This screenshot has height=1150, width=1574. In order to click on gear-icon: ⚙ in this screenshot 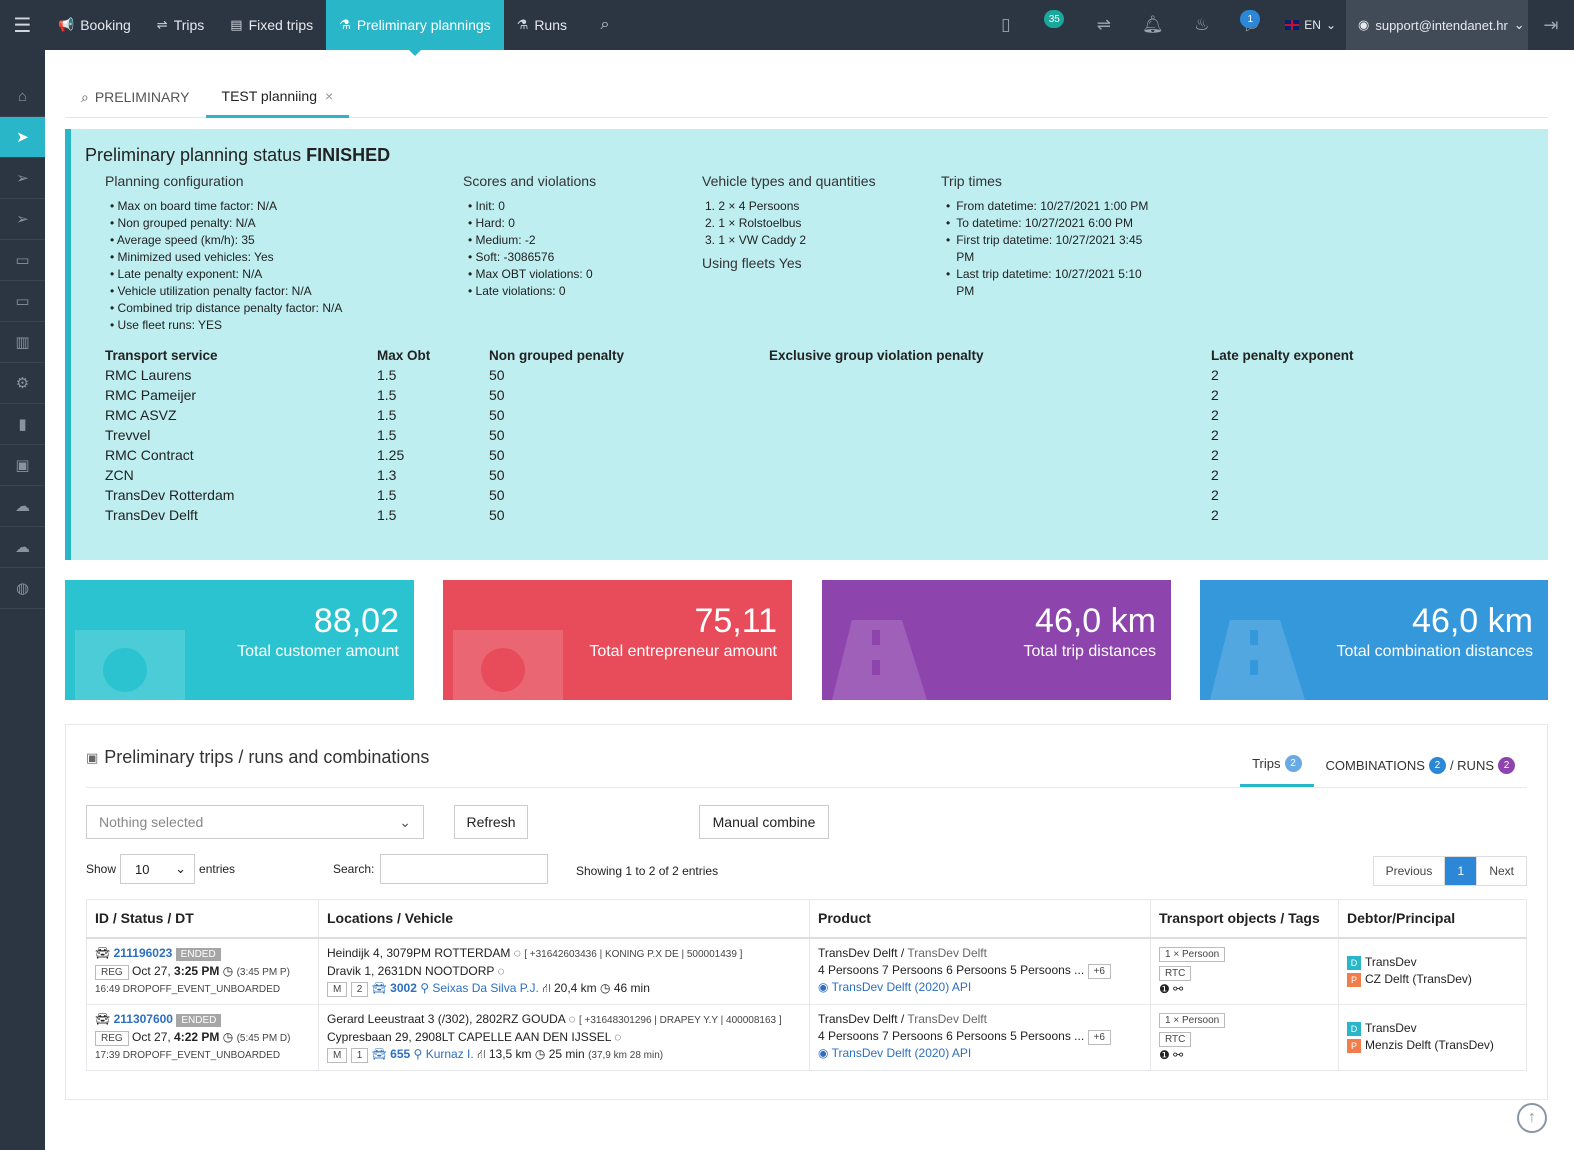, I will do `click(22, 383)`.